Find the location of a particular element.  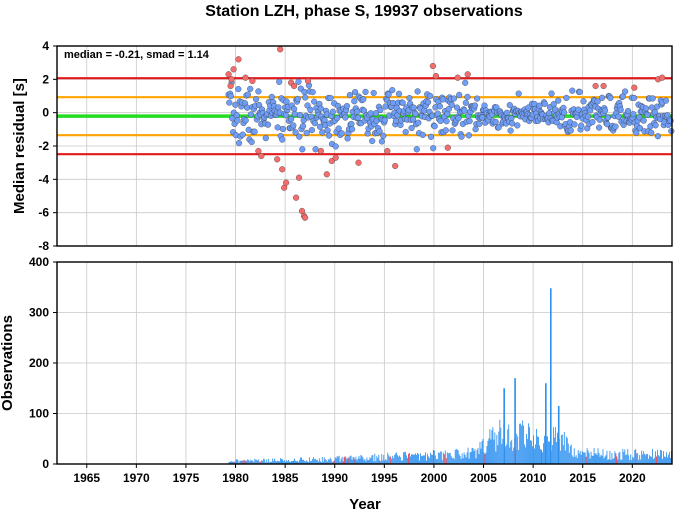

x-tick-label: 1995 is located at coordinates (384, 478).